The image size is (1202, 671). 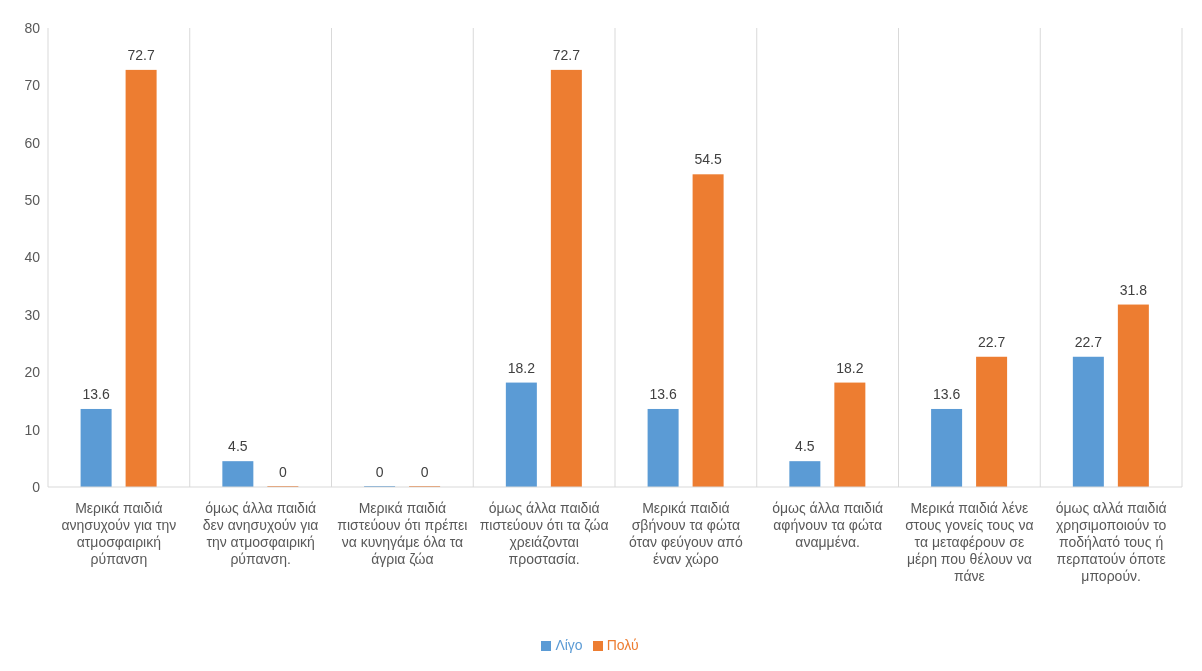 I want to click on y-tick-label: 80, so click(x=32, y=27).